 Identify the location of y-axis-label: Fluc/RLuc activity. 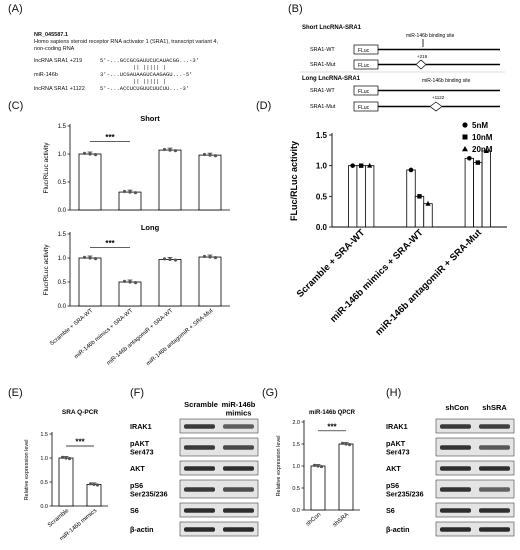
(46, 270).